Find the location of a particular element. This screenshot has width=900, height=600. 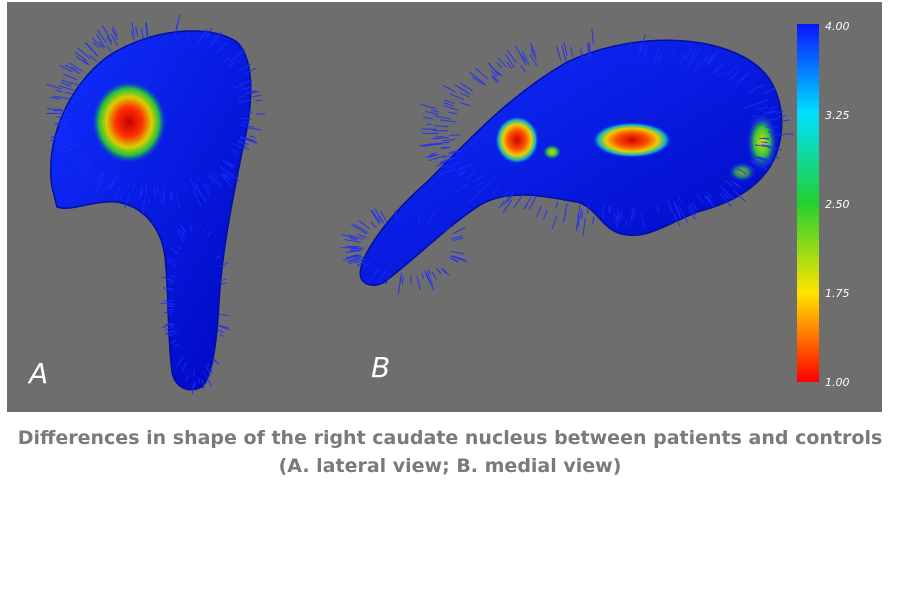

view-label-b: B is located at coordinates (381, 367).